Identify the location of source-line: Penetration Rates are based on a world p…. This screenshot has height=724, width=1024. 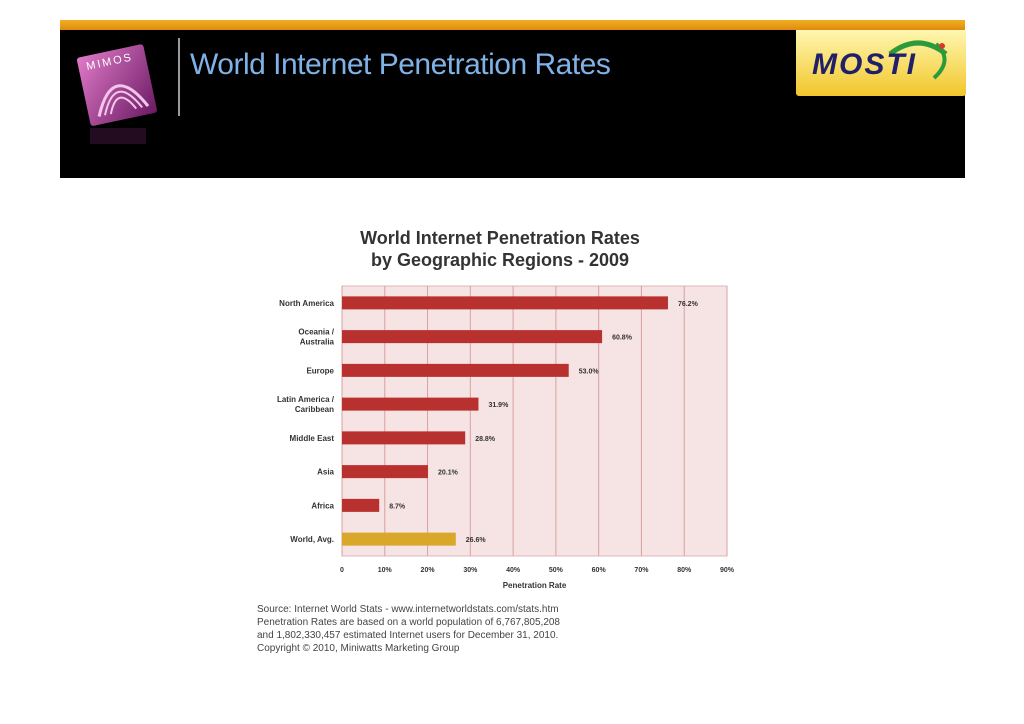
(408, 622).